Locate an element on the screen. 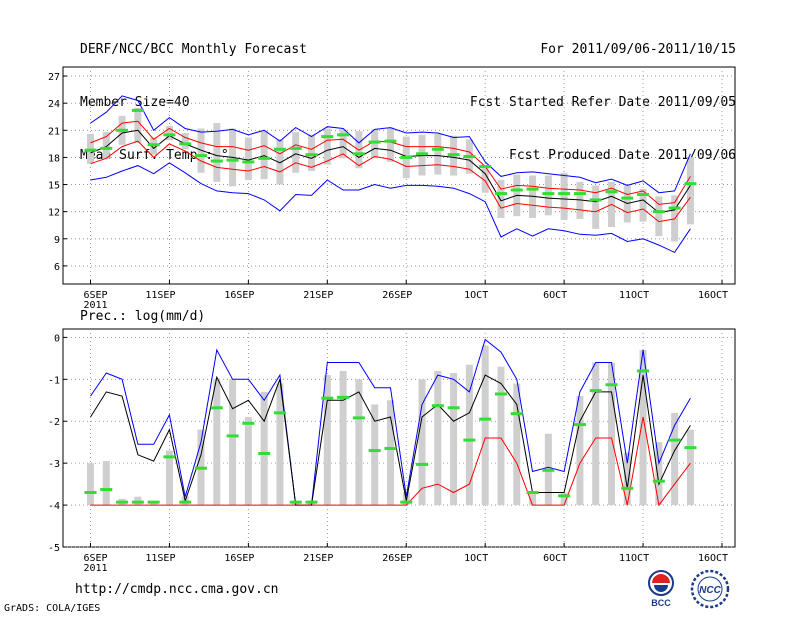  y-tick-label: 24 is located at coordinates (54, 104).